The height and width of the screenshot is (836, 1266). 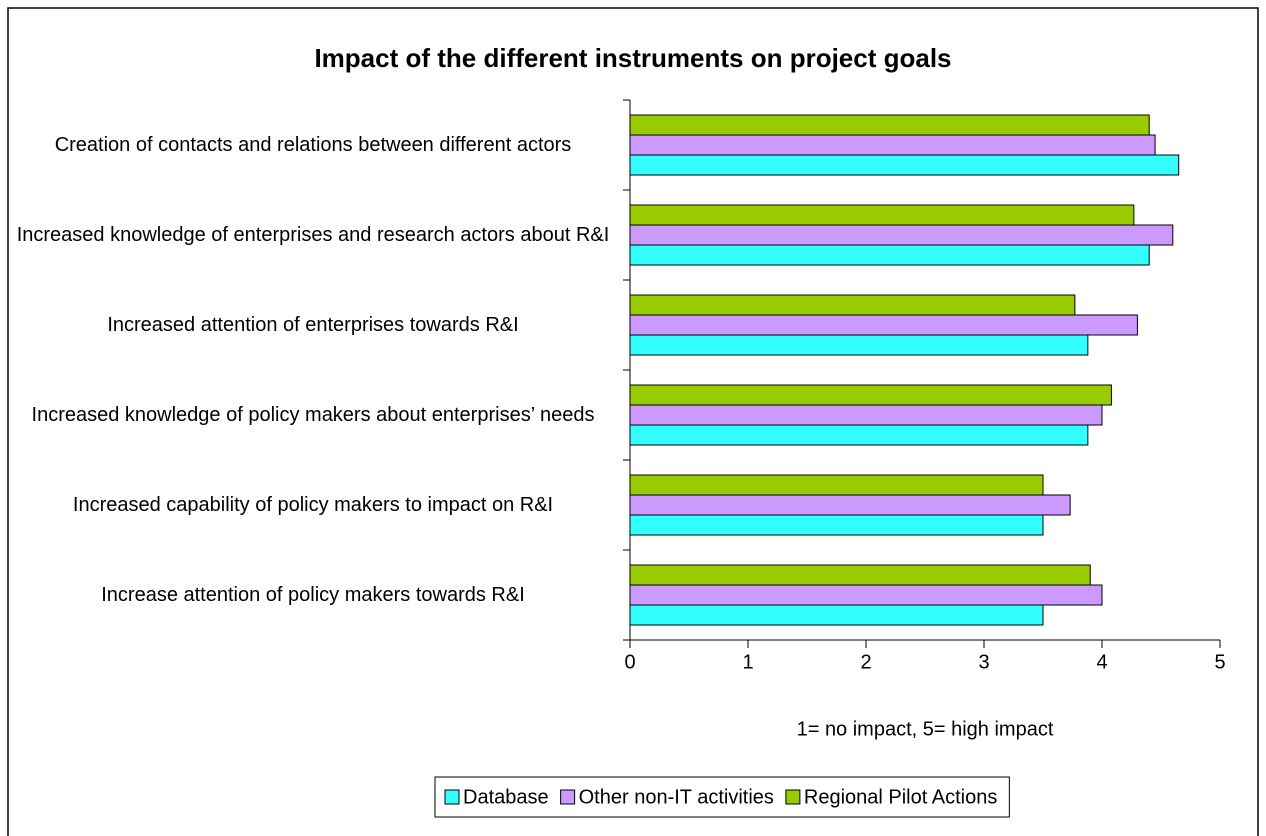 I want to click on legend-label: Regional Pilot Actions, so click(x=900, y=797).